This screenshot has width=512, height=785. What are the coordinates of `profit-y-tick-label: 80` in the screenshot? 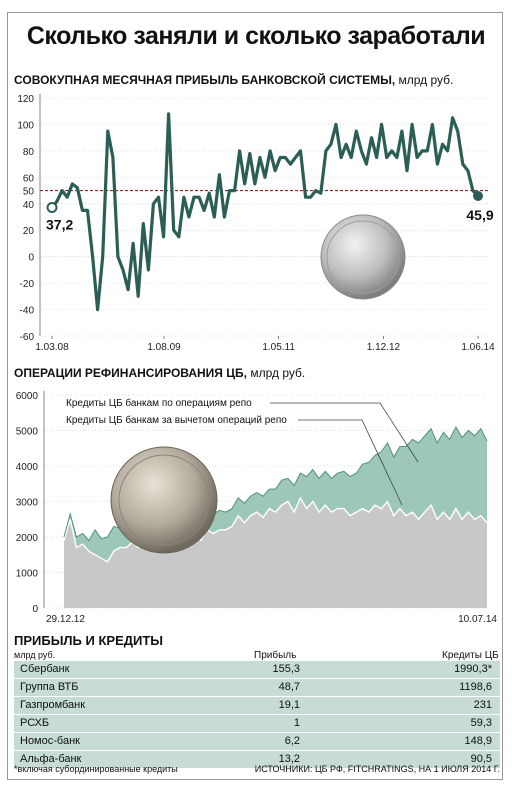 It's located at (29, 152).